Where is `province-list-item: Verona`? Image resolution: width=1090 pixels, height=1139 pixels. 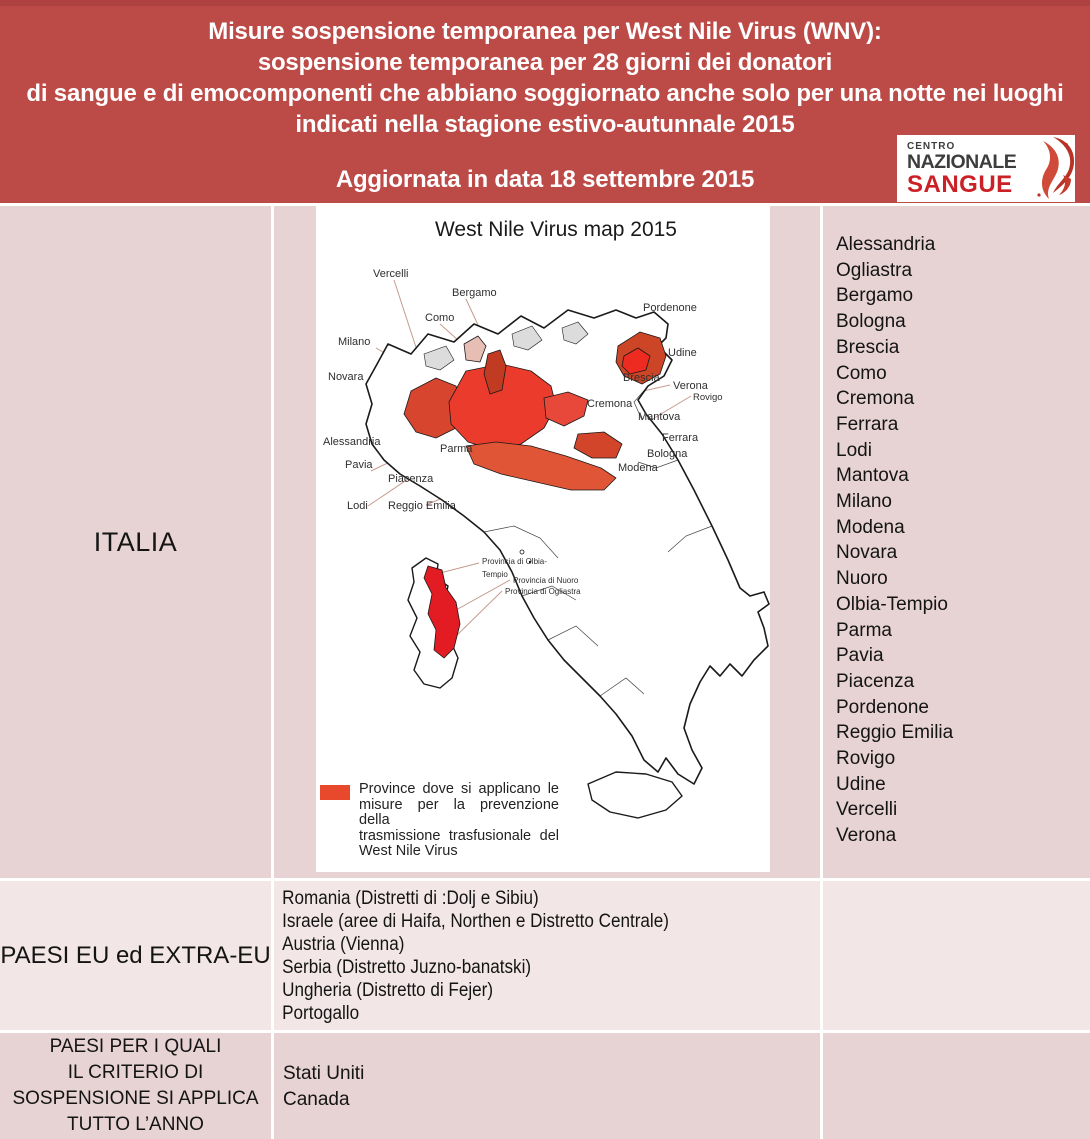
province-list-item: Verona is located at coordinates (866, 836).